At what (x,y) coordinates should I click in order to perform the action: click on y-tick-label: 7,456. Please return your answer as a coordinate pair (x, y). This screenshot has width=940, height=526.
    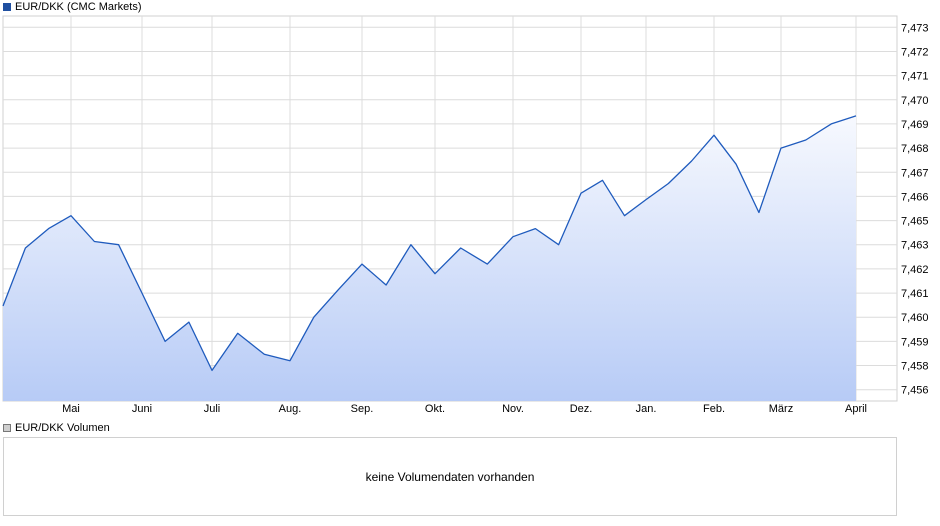
    Looking at the image, I should click on (915, 391).